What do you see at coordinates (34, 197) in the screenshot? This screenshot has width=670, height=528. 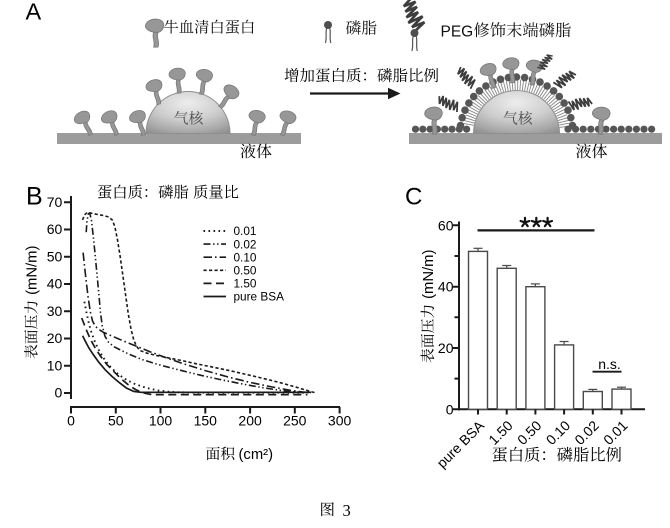 I see `svg-text: B` at bounding box center [34, 197].